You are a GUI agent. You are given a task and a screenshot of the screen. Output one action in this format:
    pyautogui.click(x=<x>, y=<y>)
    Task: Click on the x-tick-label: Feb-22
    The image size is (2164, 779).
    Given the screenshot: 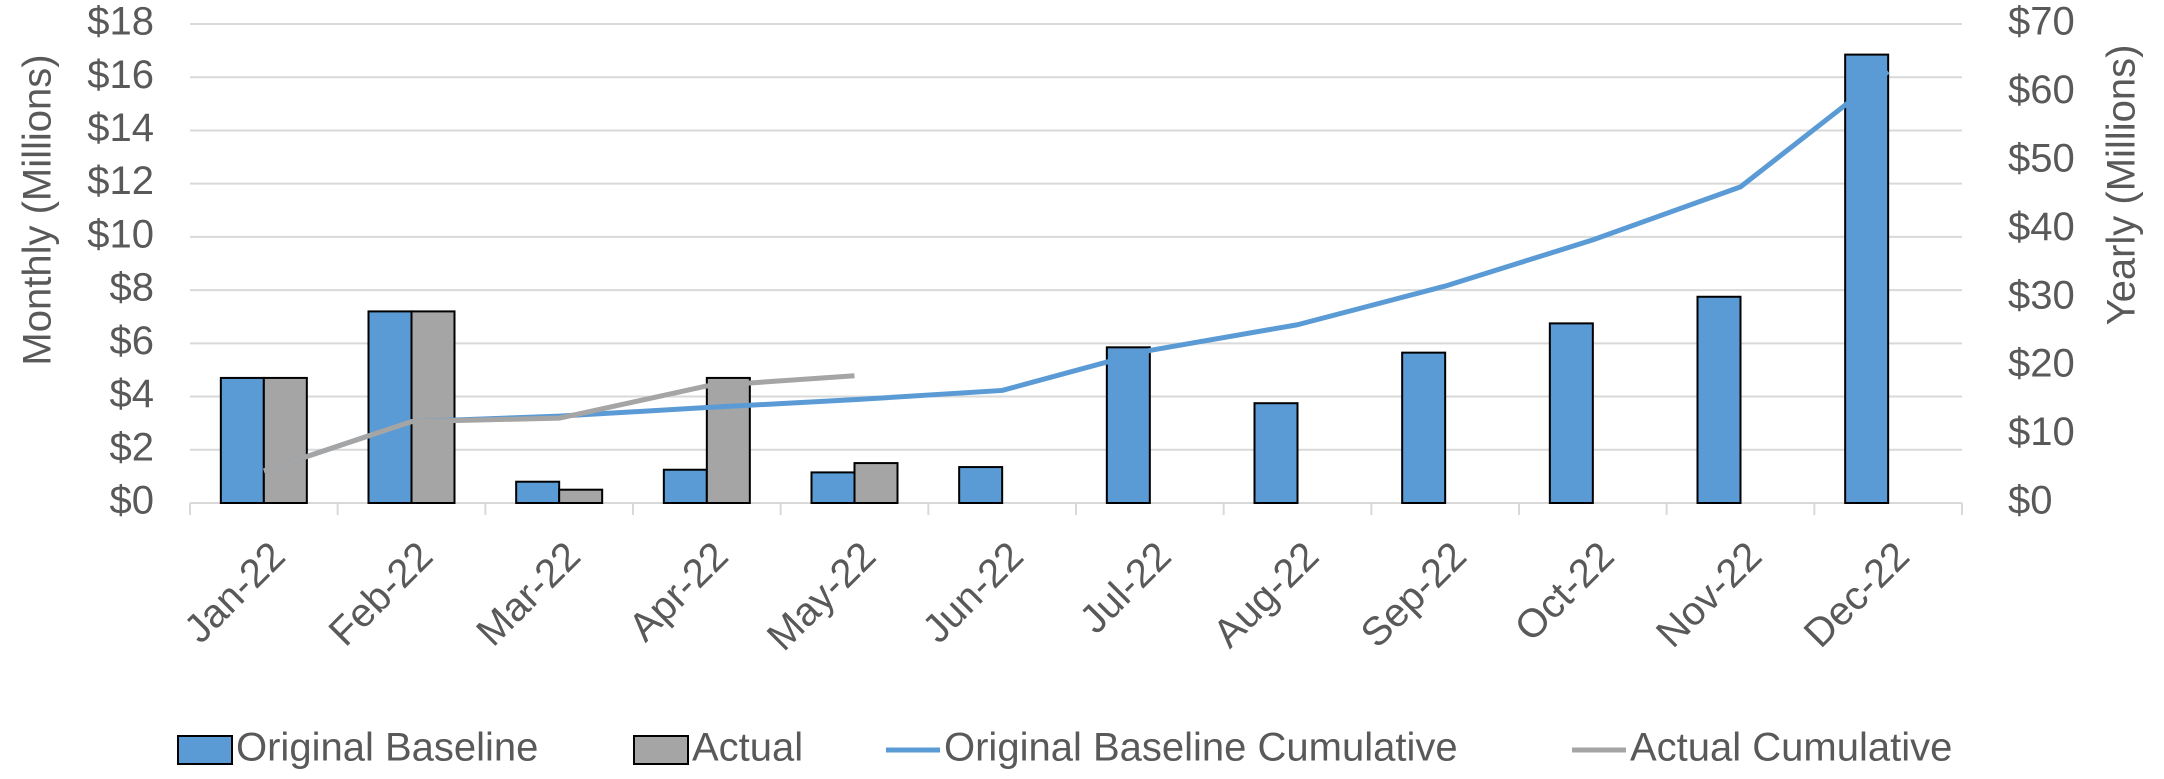 What is the action you would take?
    pyautogui.click(x=381, y=594)
    